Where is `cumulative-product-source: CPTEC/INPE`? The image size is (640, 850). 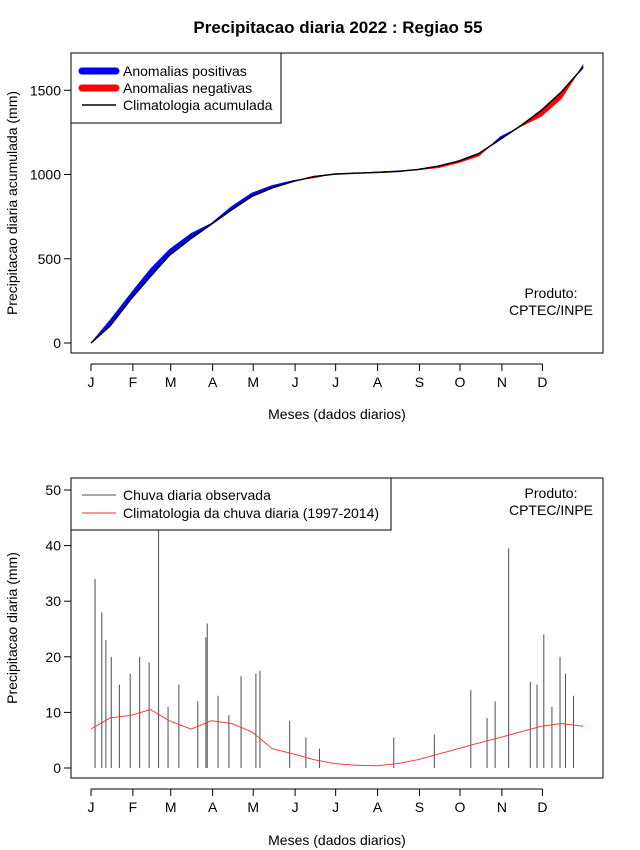 cumulative-product-source: CPTEC/INPE is located at coordinates (551, 310).